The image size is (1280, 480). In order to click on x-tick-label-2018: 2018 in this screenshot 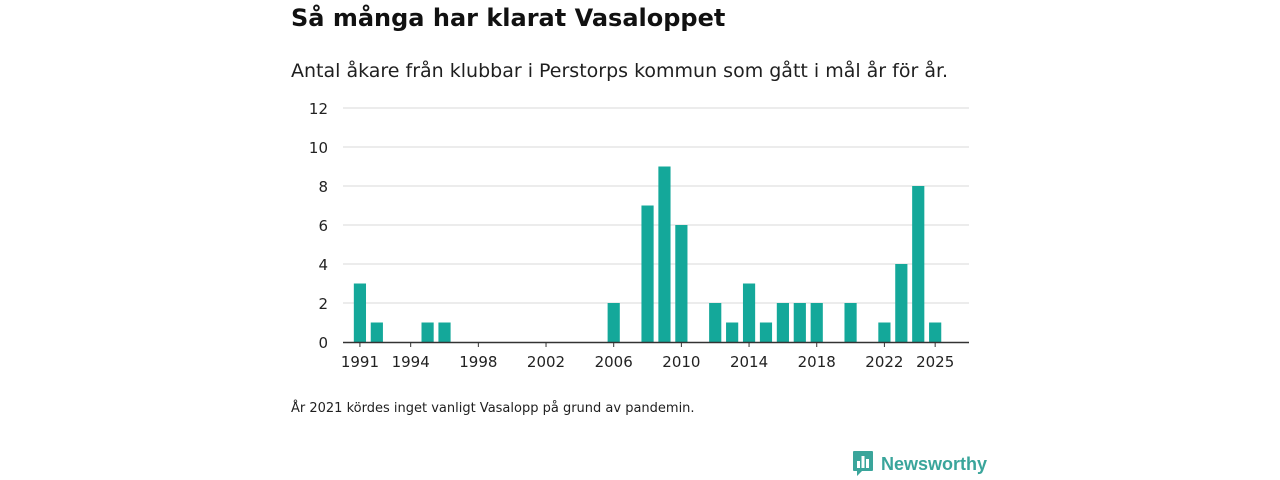, I will do `click(817, 362)`.